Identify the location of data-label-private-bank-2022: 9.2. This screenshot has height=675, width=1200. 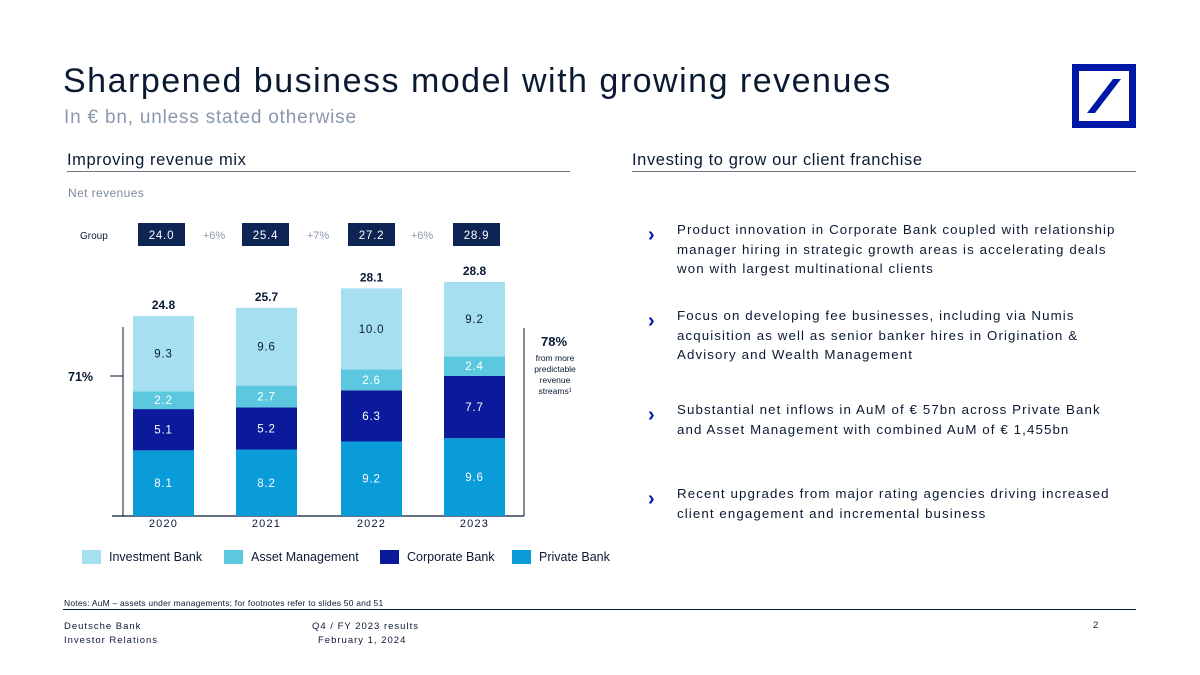
(371, 480).